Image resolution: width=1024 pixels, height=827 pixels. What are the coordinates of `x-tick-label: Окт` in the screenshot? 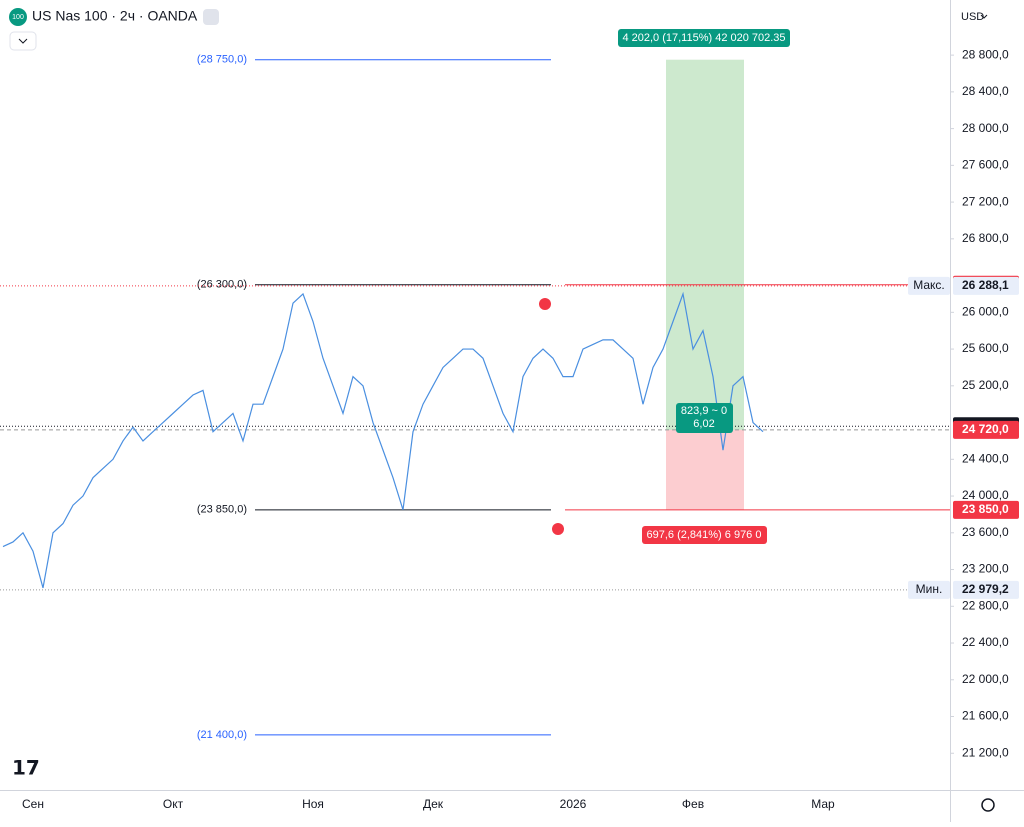 It's located at (173, 804).